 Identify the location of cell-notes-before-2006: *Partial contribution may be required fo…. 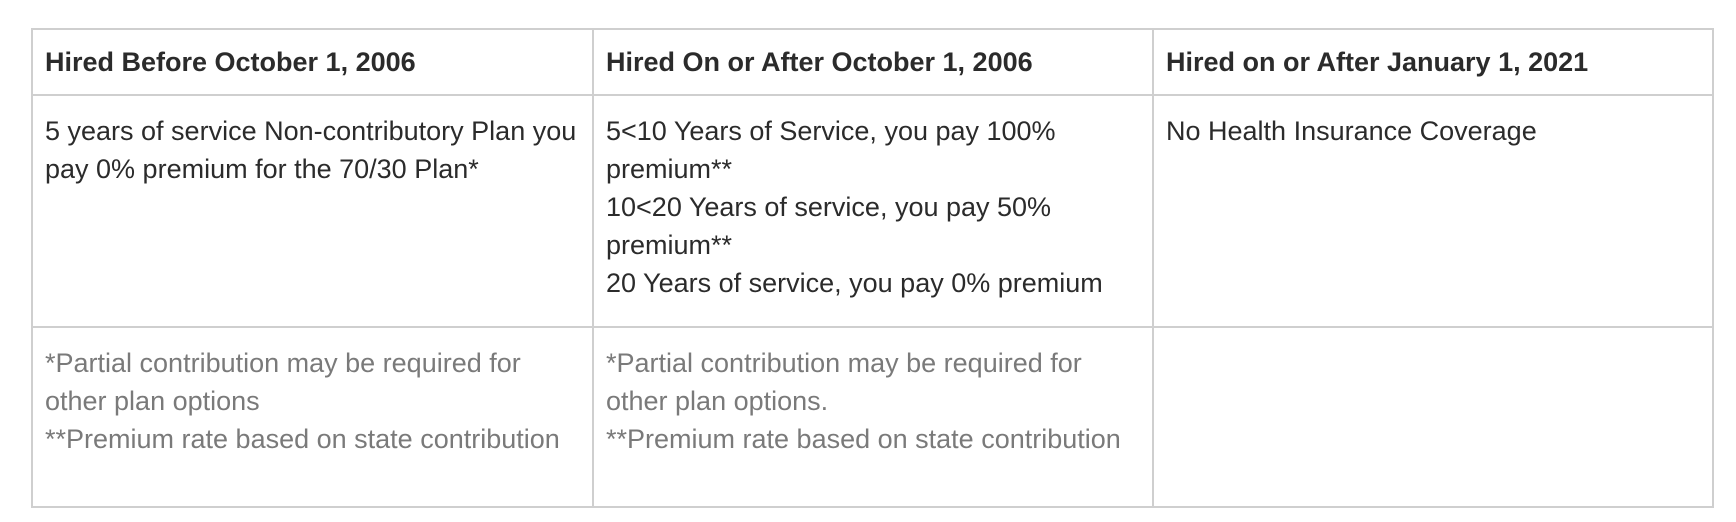
(312, 417).